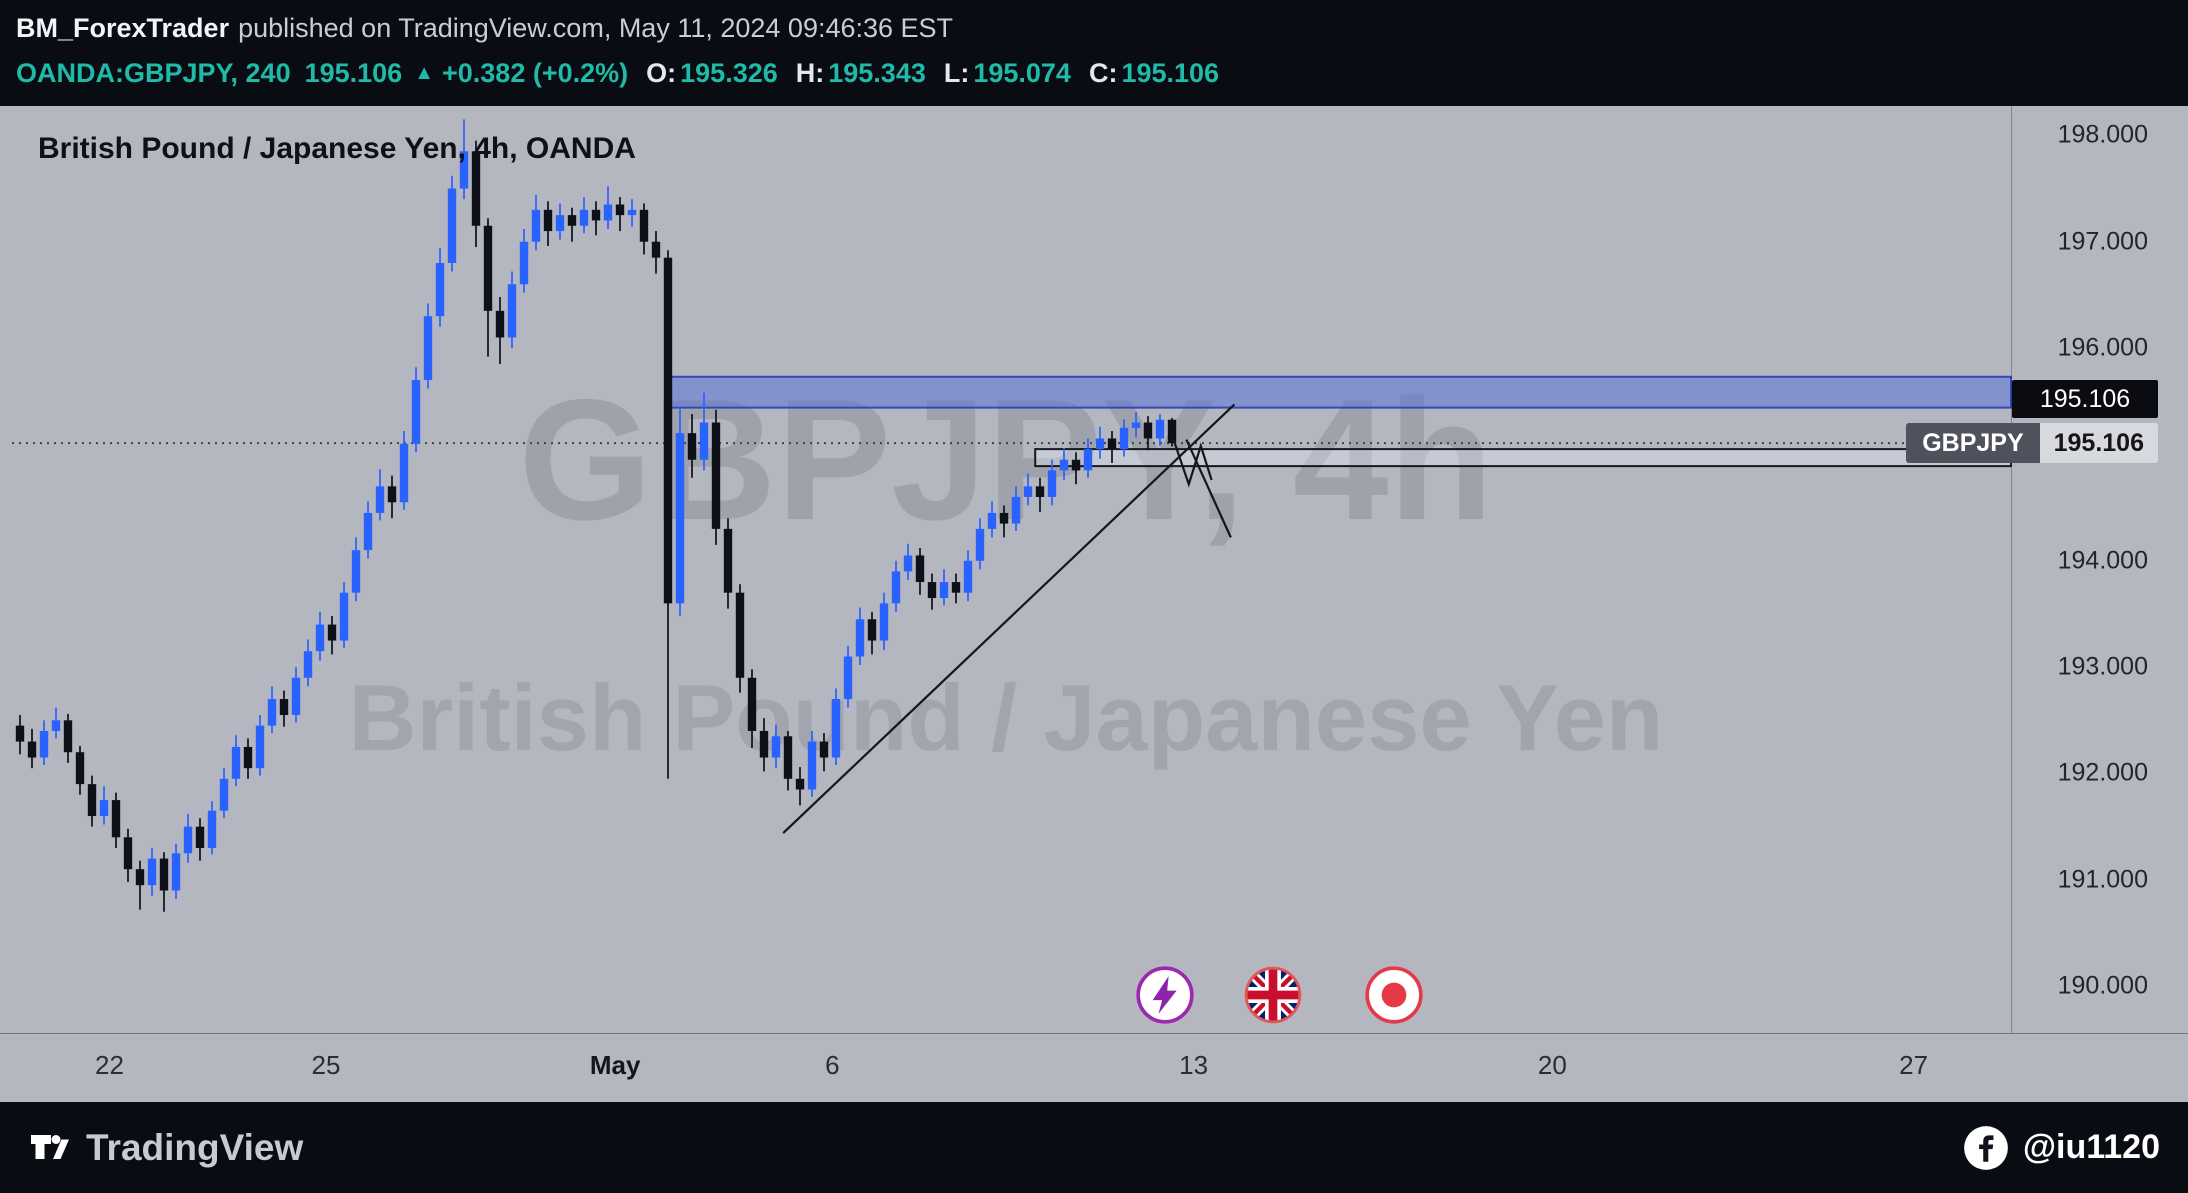  What do you see at coordinates (2102, 560) in the screenshot?
I see `price-tick: 194.000` at bounding box center [2102, 560].